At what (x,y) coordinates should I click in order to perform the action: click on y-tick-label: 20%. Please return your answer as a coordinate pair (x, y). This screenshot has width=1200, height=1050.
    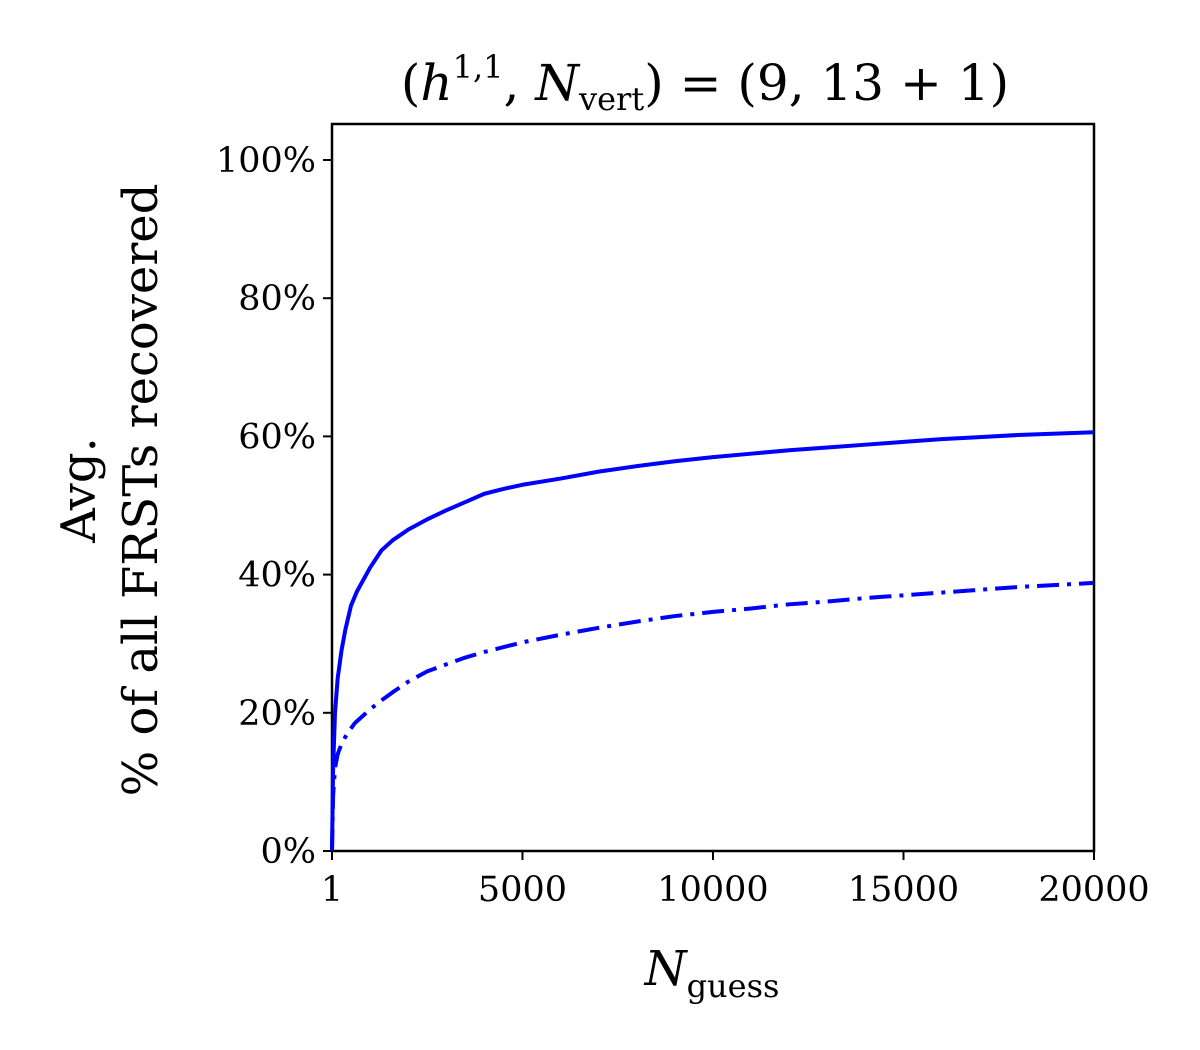
    Looking at the image, I should click on (277, 714).